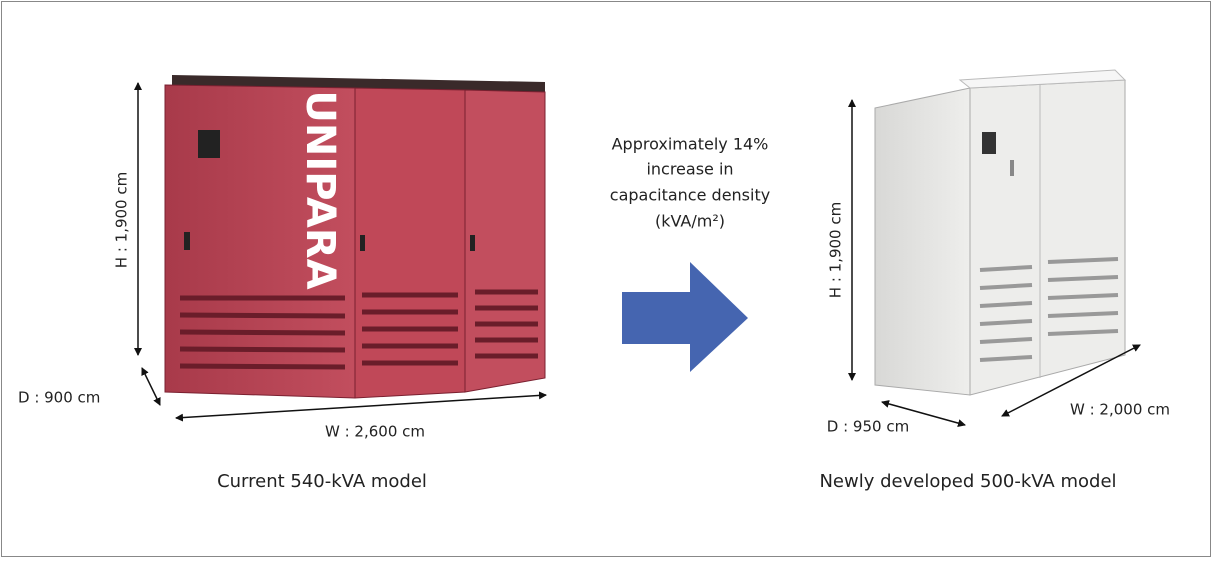 The height and width of the screenshot is (562, 1212). What do you see at coordinates (690, 221) in the screenshot?
I see `improvement-text: (kVA/m²)` at bounding box center [690, 221].